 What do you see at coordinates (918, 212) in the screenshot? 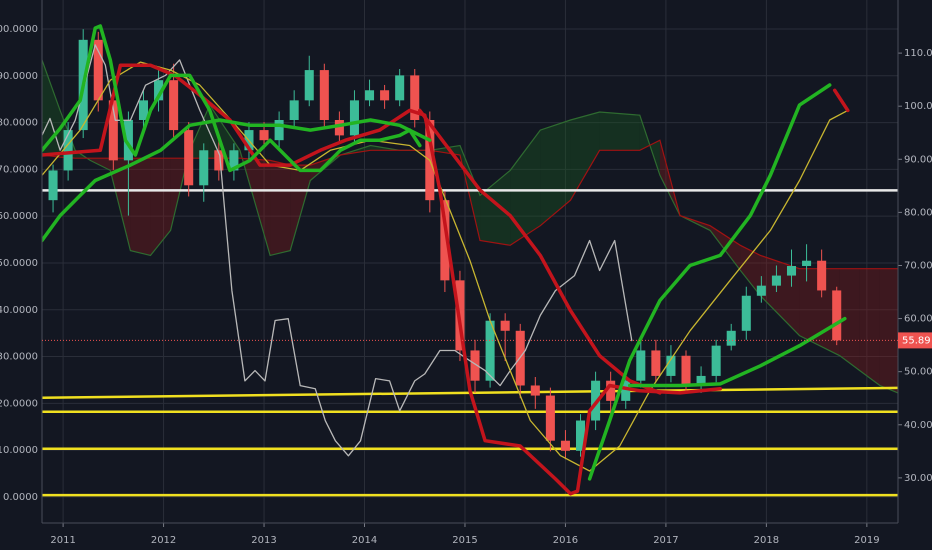
I see `y2-tick-label: 80.00` at bounding box center [918, 212].